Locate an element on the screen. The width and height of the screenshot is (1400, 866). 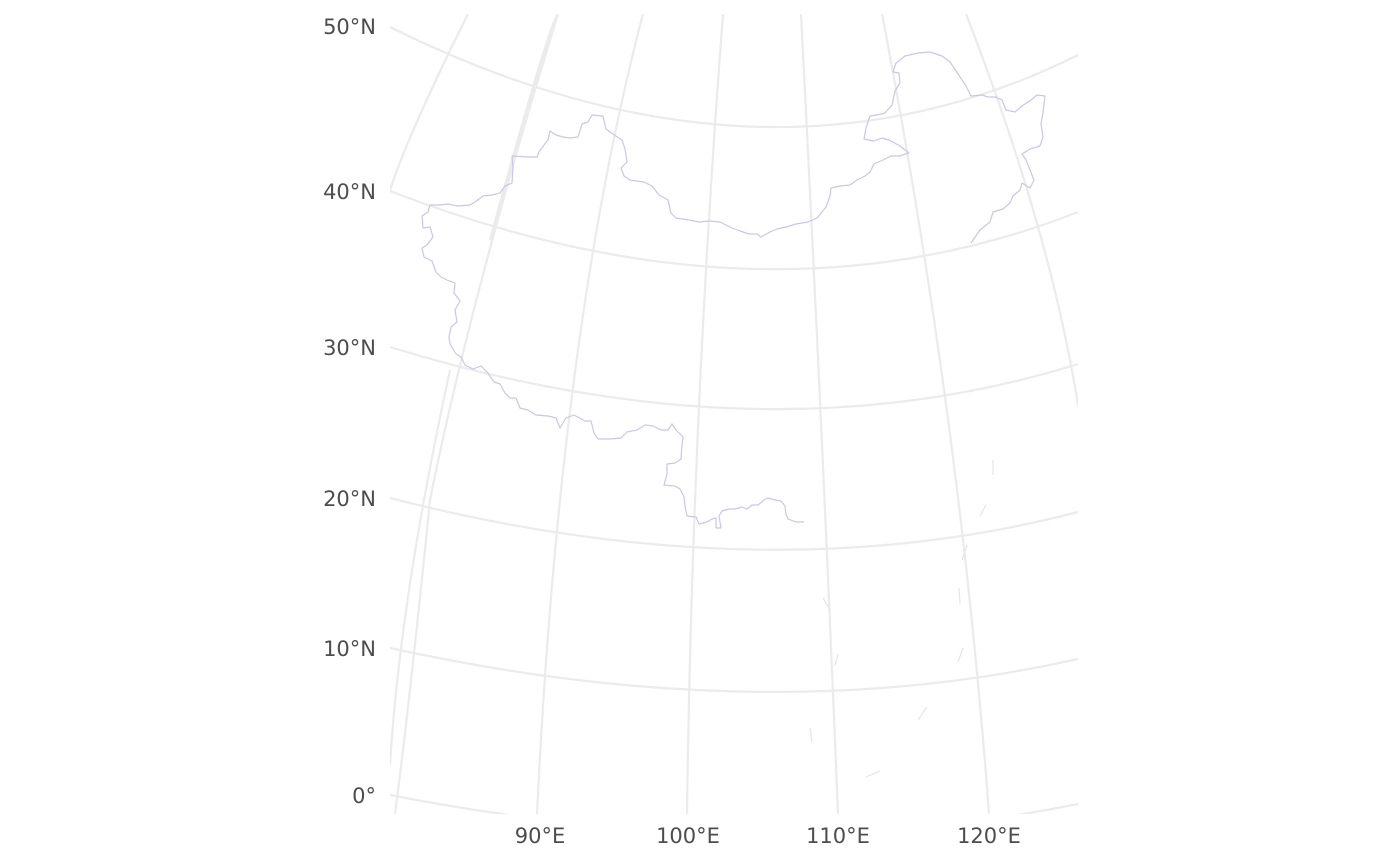
meridian-80e is located at coordinates (429, 102).